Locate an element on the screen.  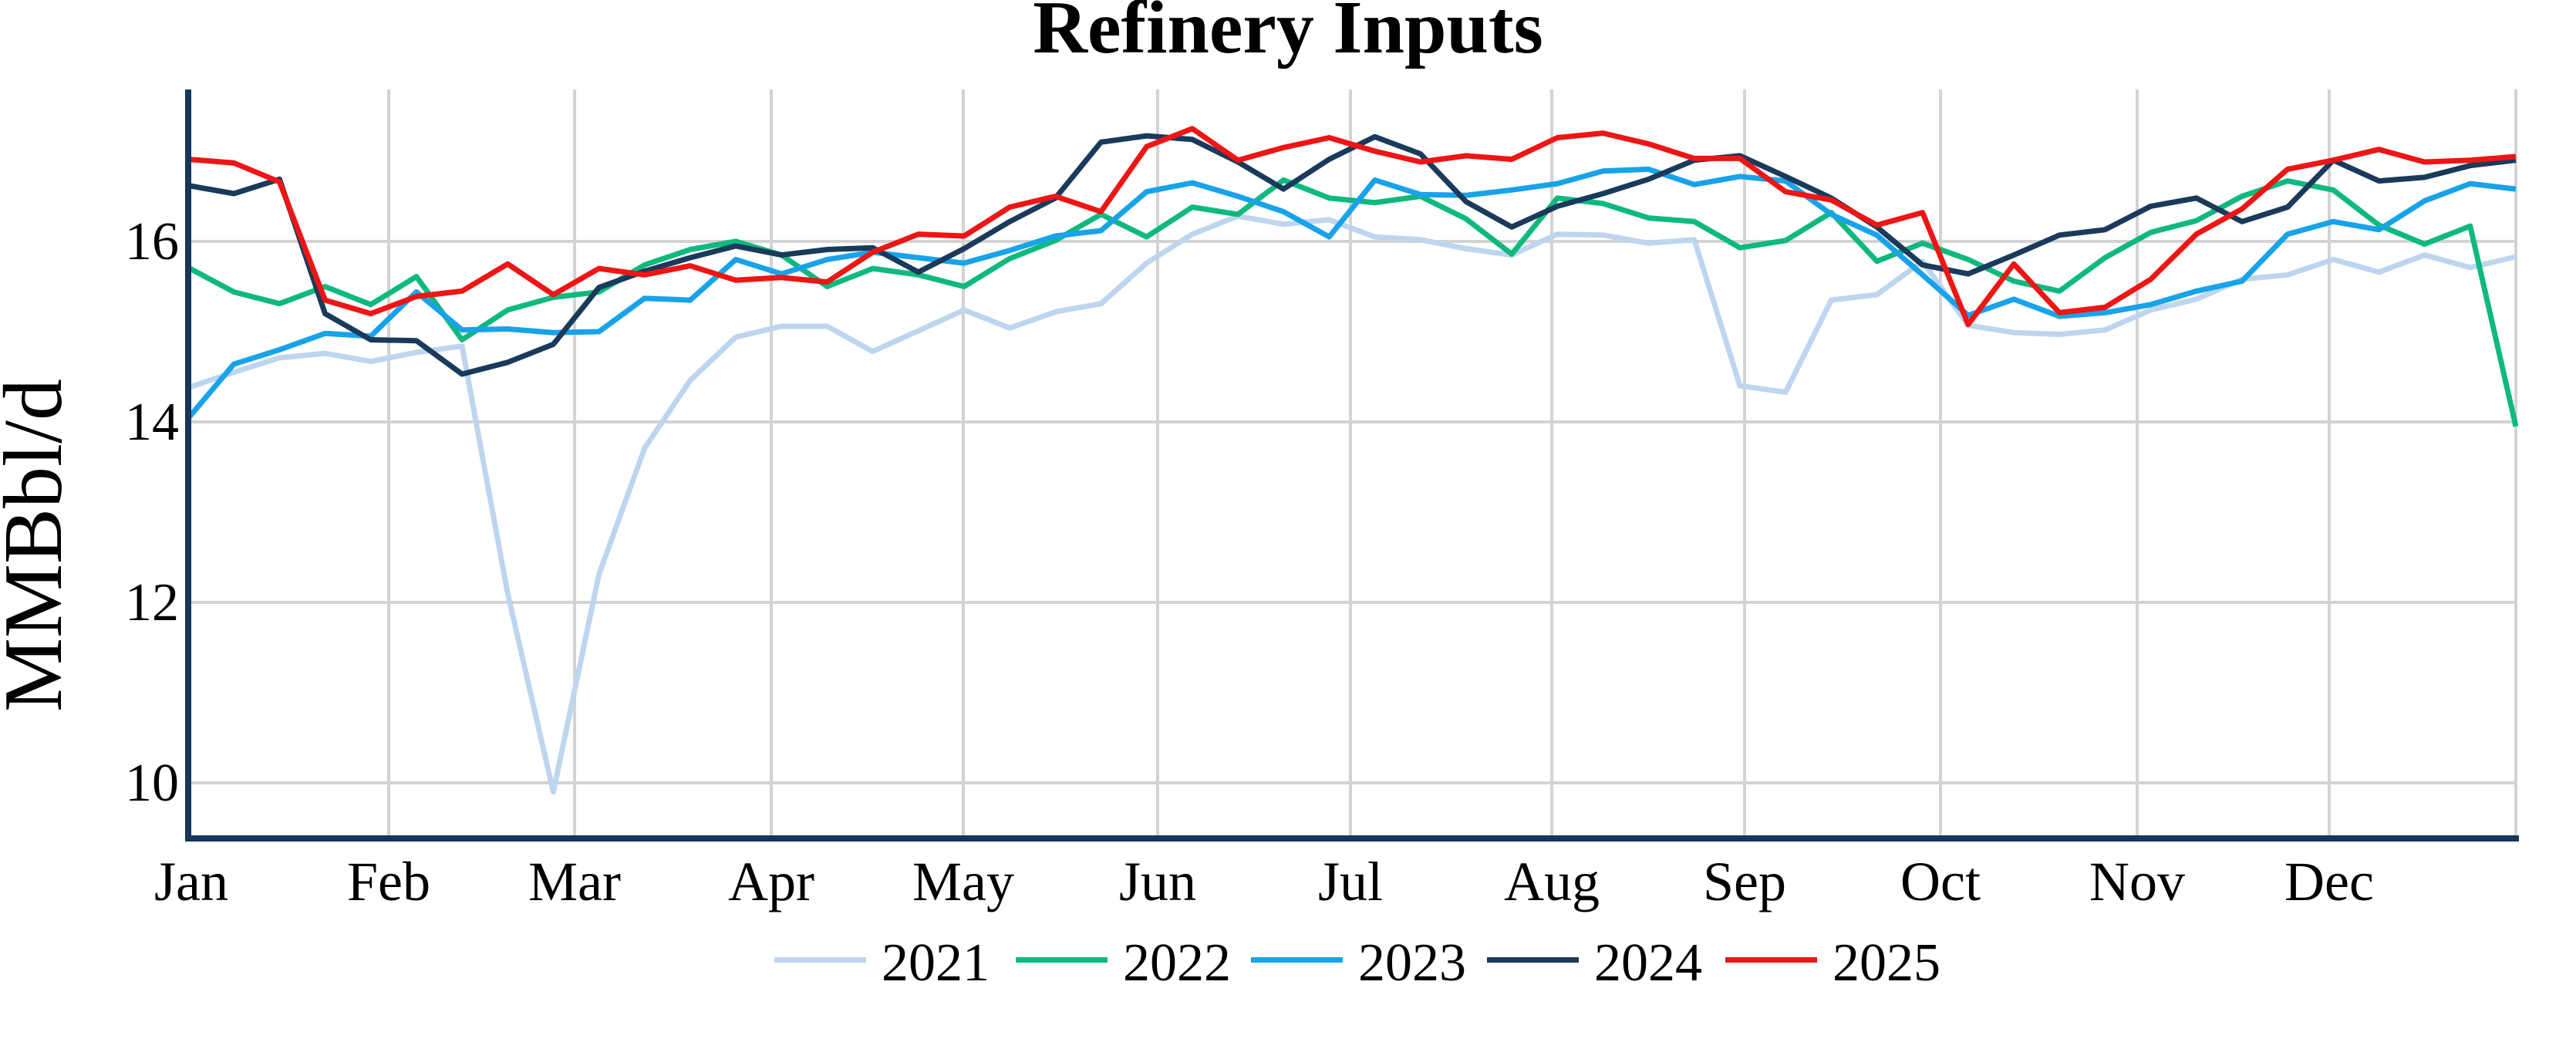
svg-text: Nov is located at coordinates (2137, 881).